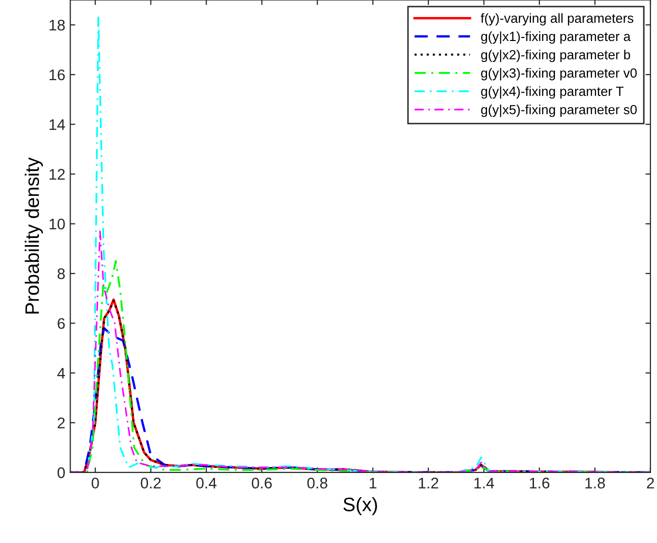 This screenshot has width=657, height=543. Describe the element at coordinates (559, 110) in the screenshot. I see `legend-label: g(y|x5)-fixing parameter s0` at that location.